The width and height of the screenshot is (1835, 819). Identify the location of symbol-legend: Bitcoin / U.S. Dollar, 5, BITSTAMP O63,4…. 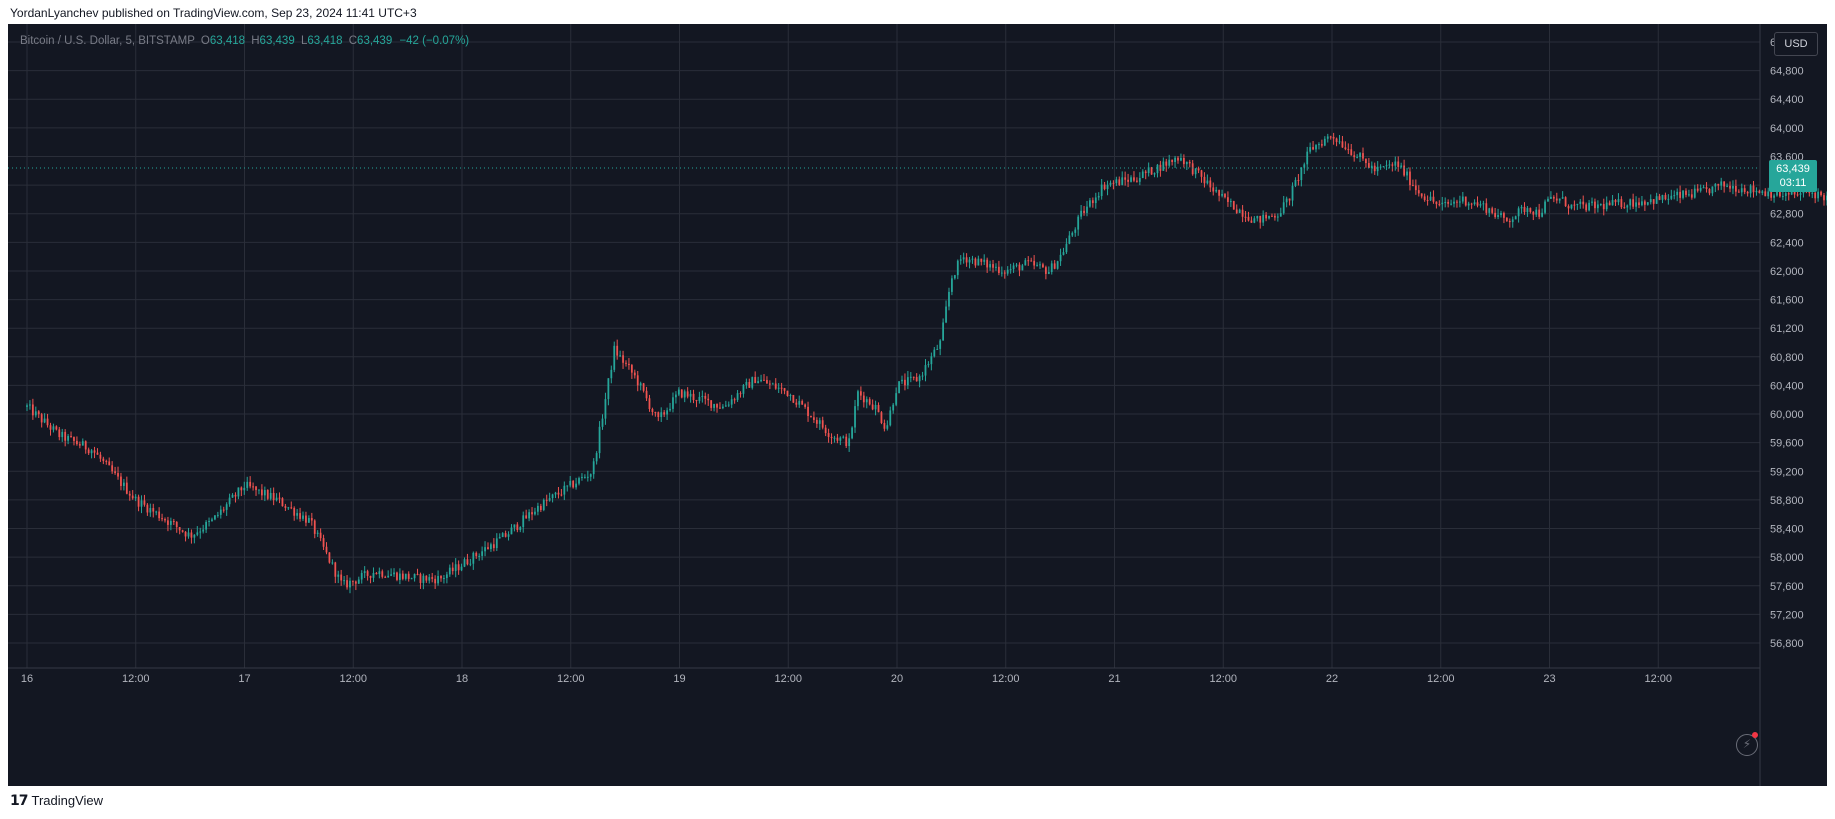
(244, 41).